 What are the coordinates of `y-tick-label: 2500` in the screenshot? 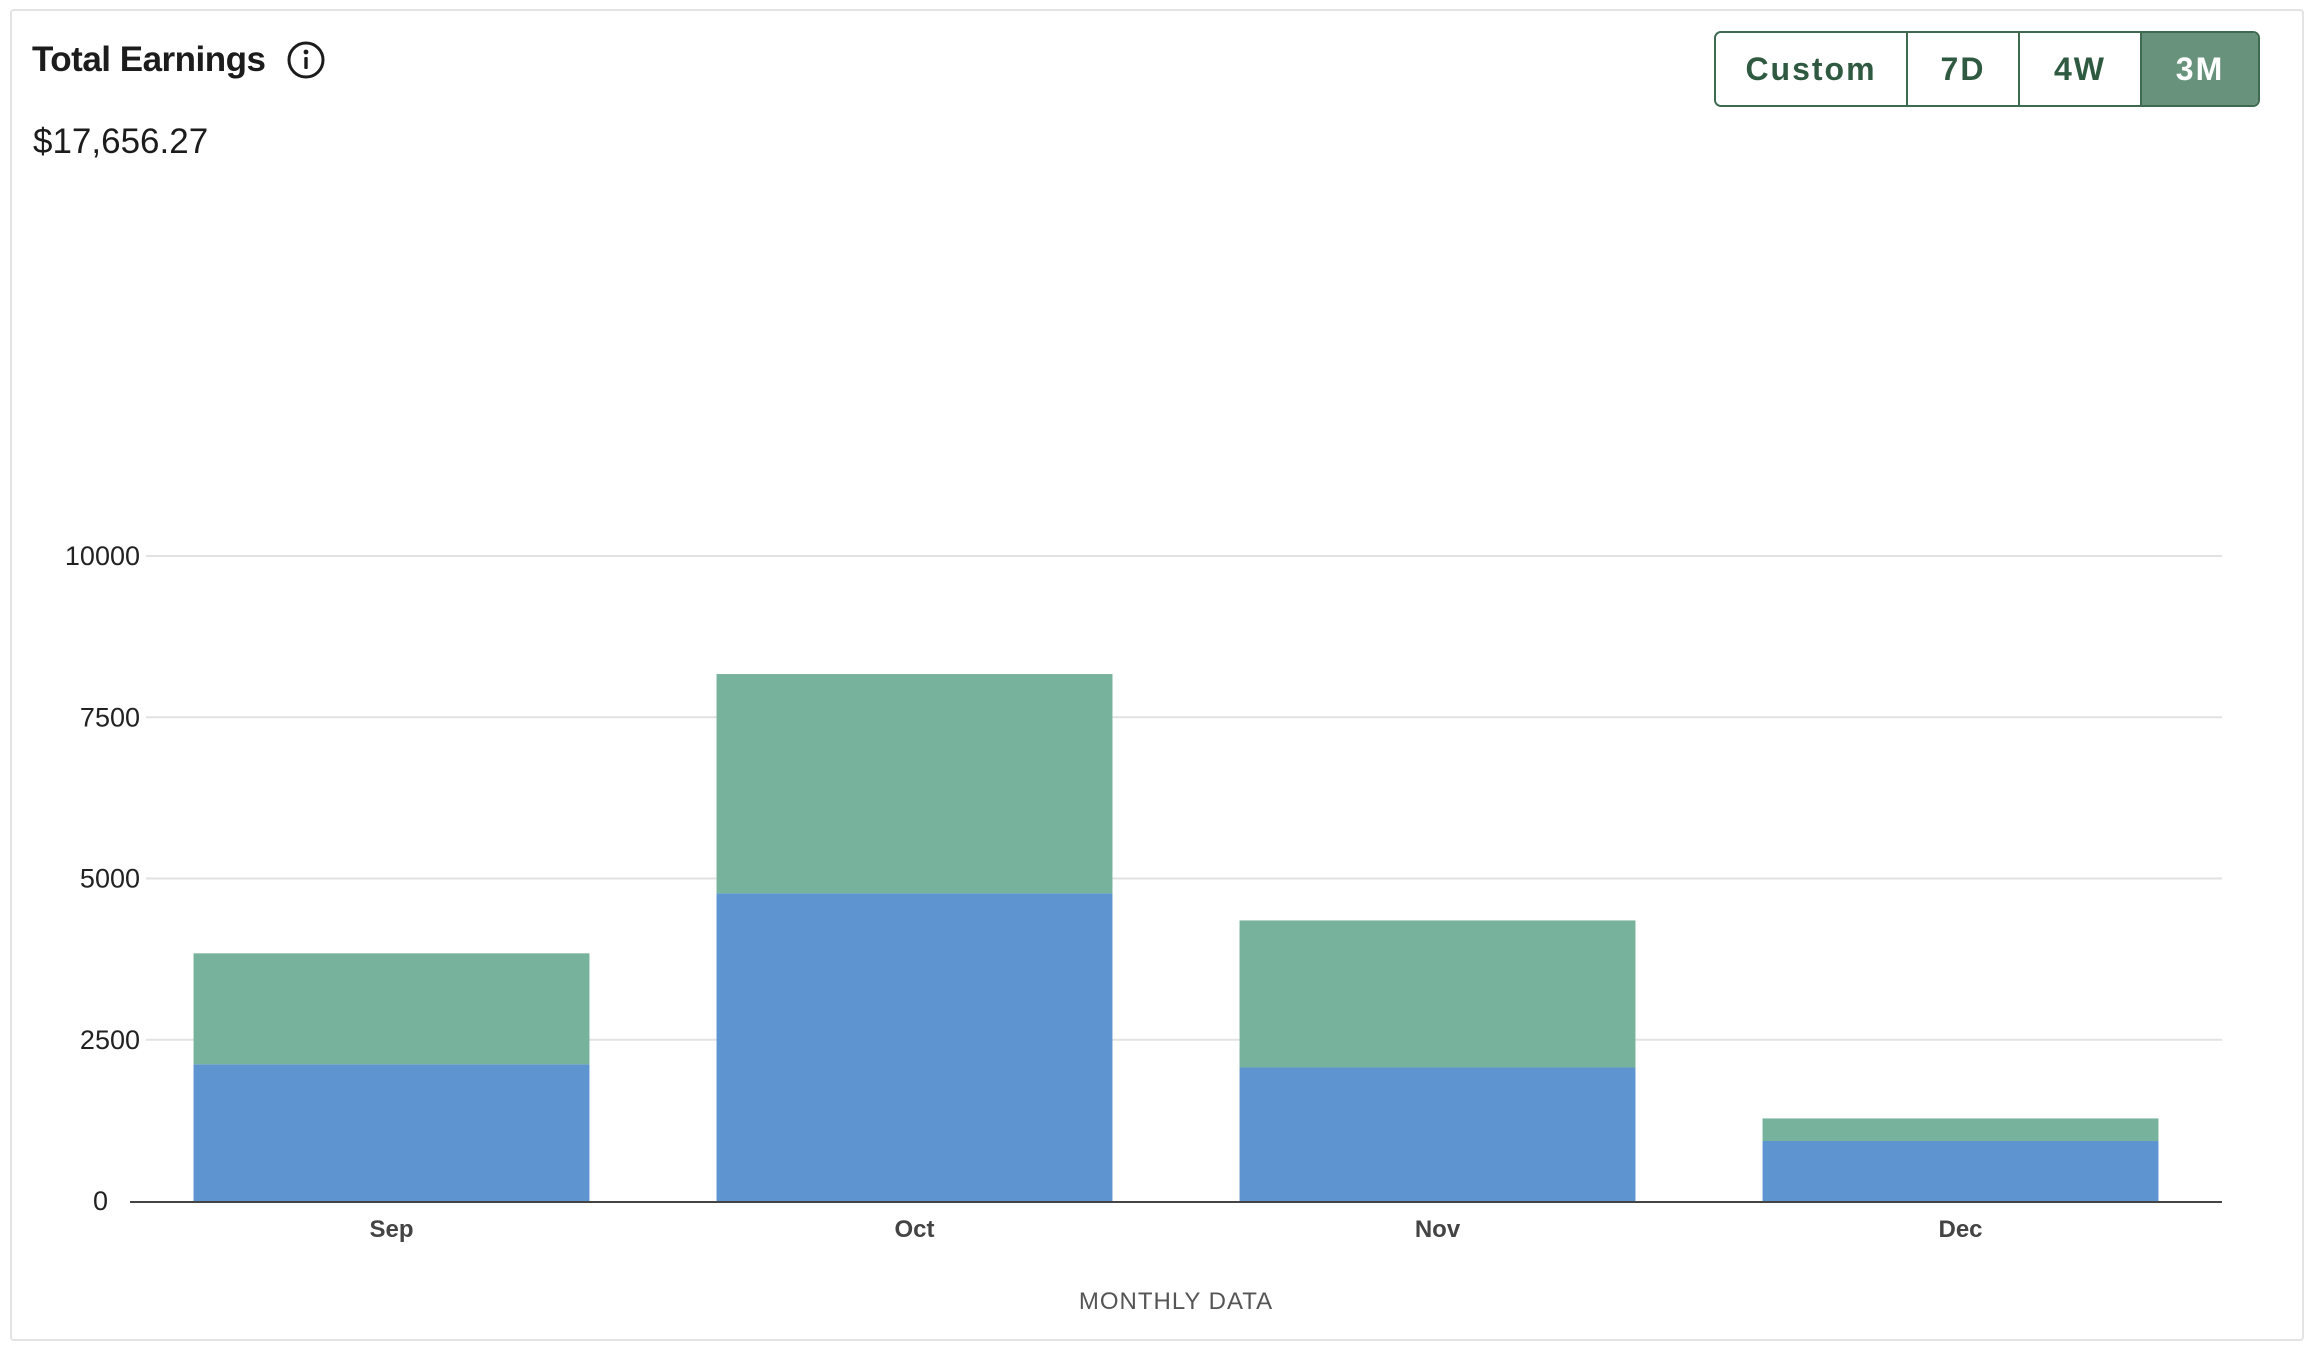 It's located at (110, 1040).